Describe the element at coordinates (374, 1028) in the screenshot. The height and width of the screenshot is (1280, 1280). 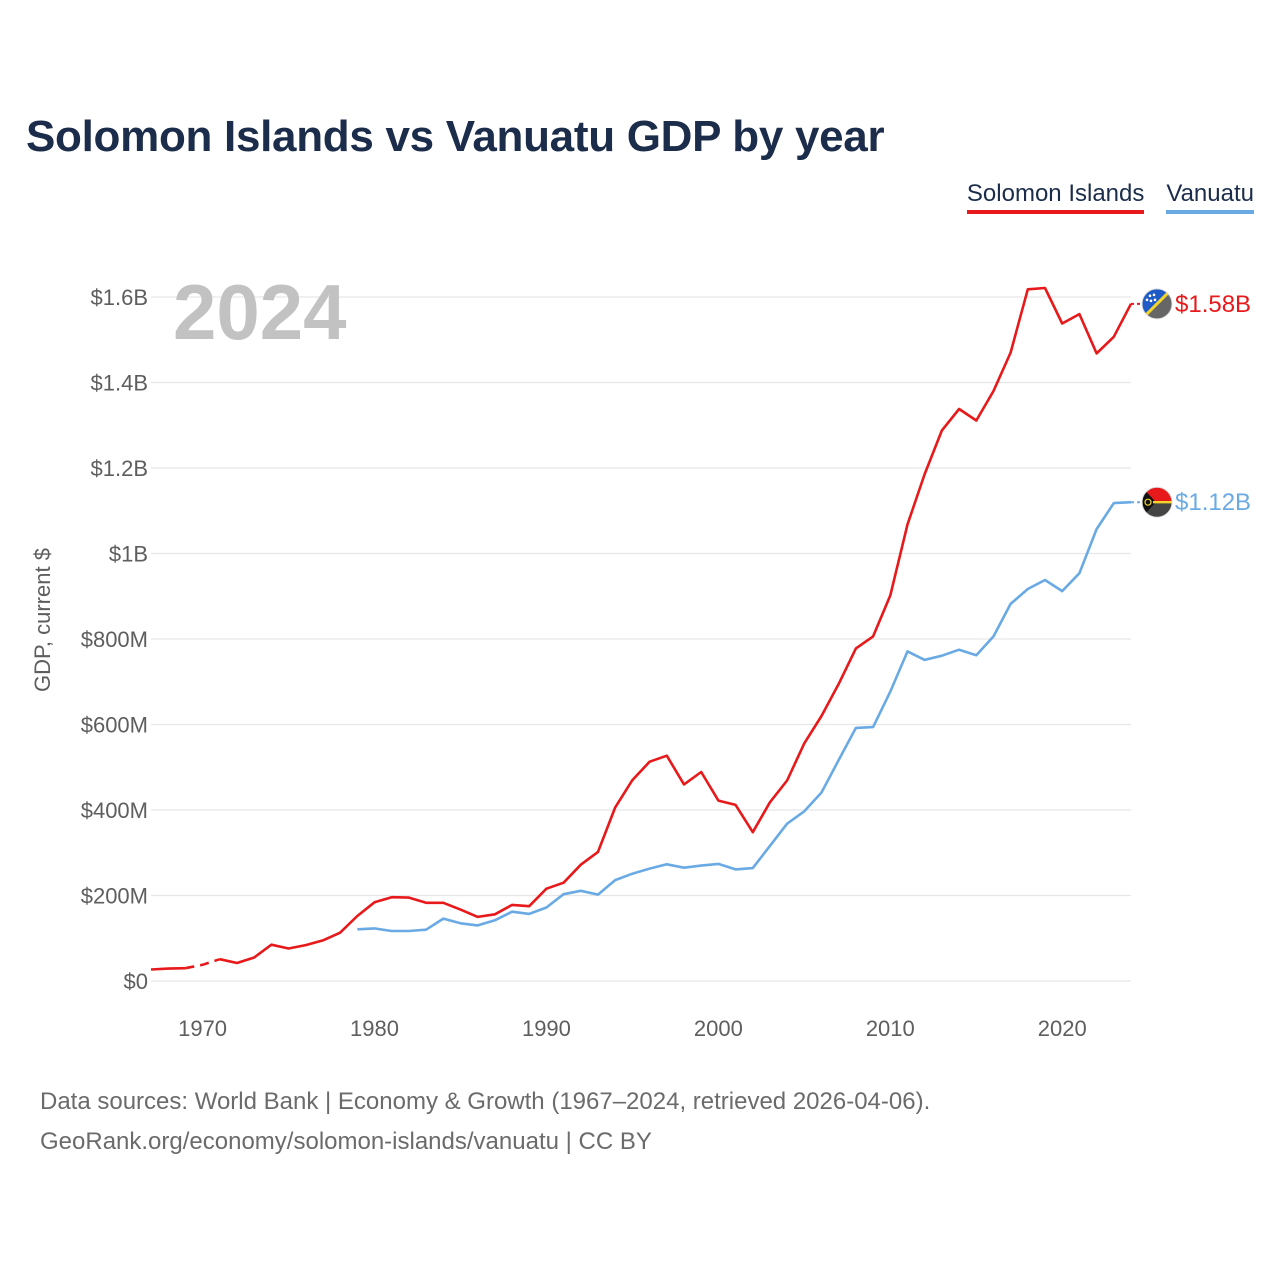
I see `x-tick-label: 1980` at that location.